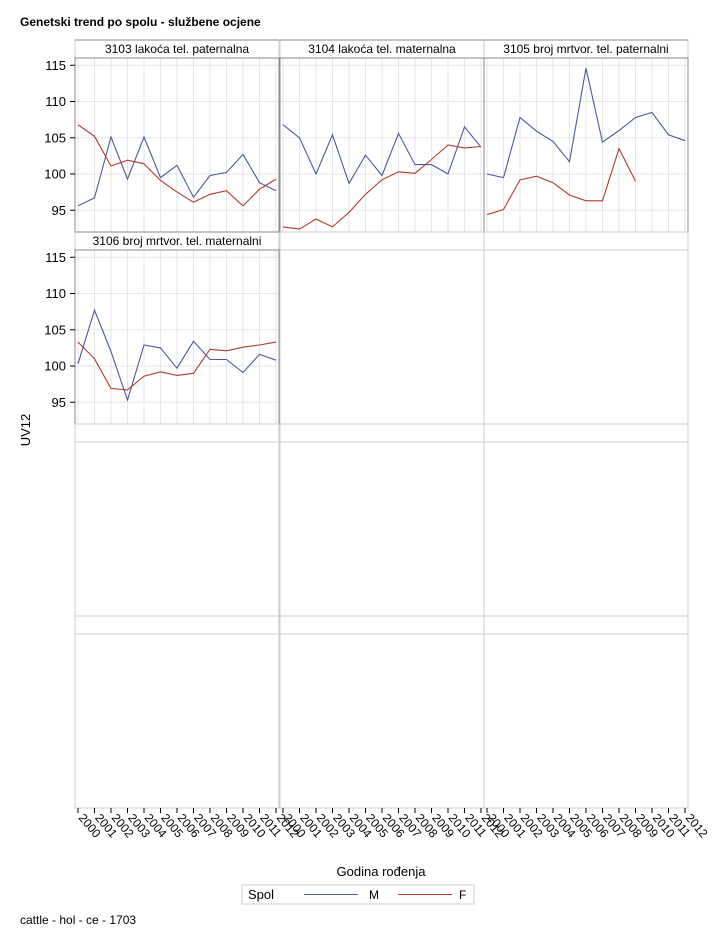  Describe the element at coordinates (462, 895) in the screenshot. I see `legend-label-F: F` at that location.